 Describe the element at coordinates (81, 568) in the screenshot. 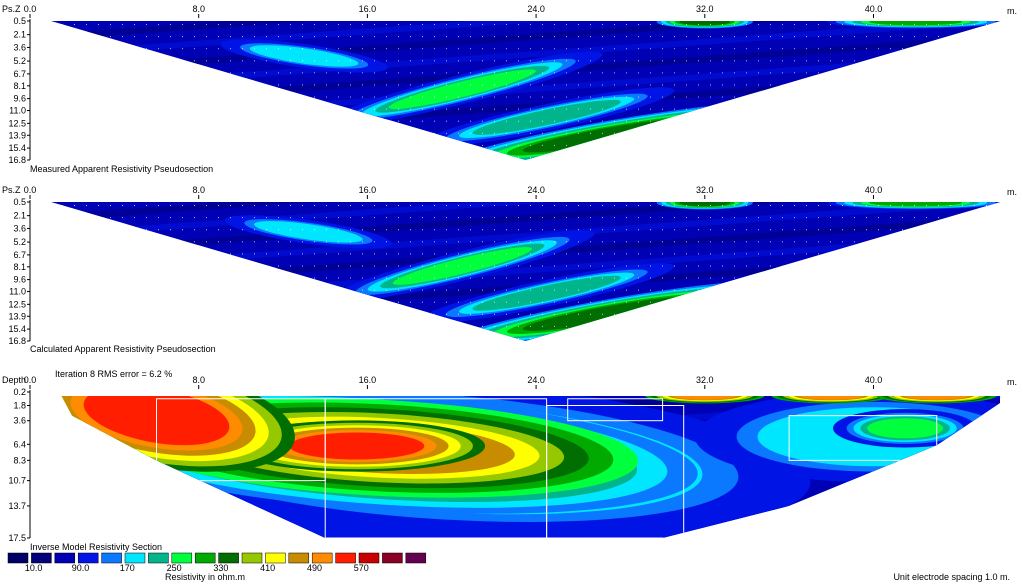

I see `legend-tick-label: 90.0` at that location.